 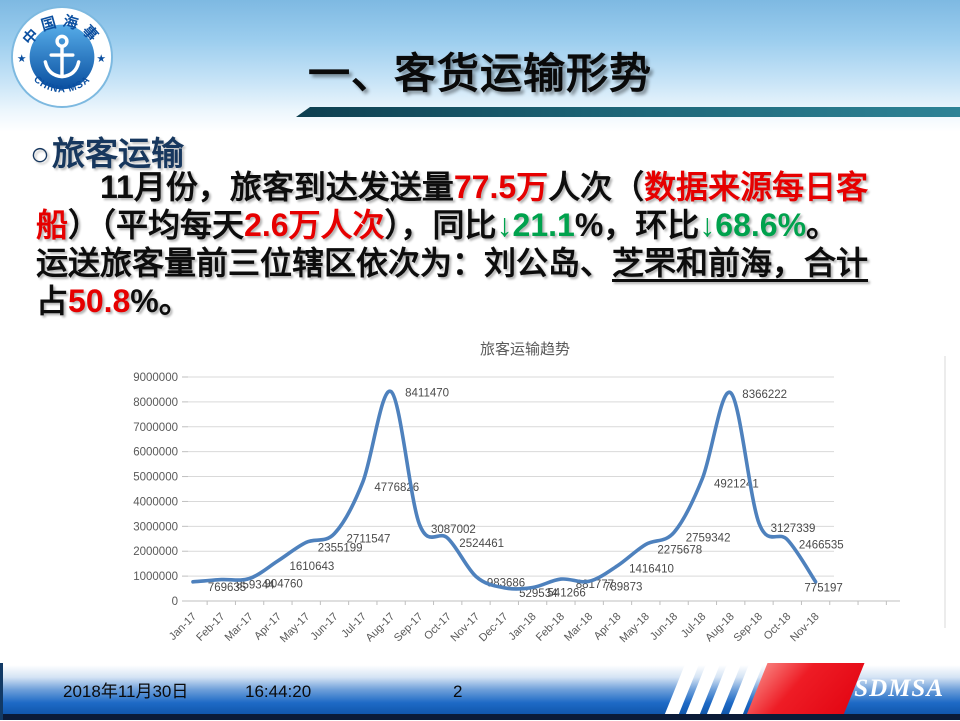 I want to click on page-number: 2, so click(x=458, y=691).